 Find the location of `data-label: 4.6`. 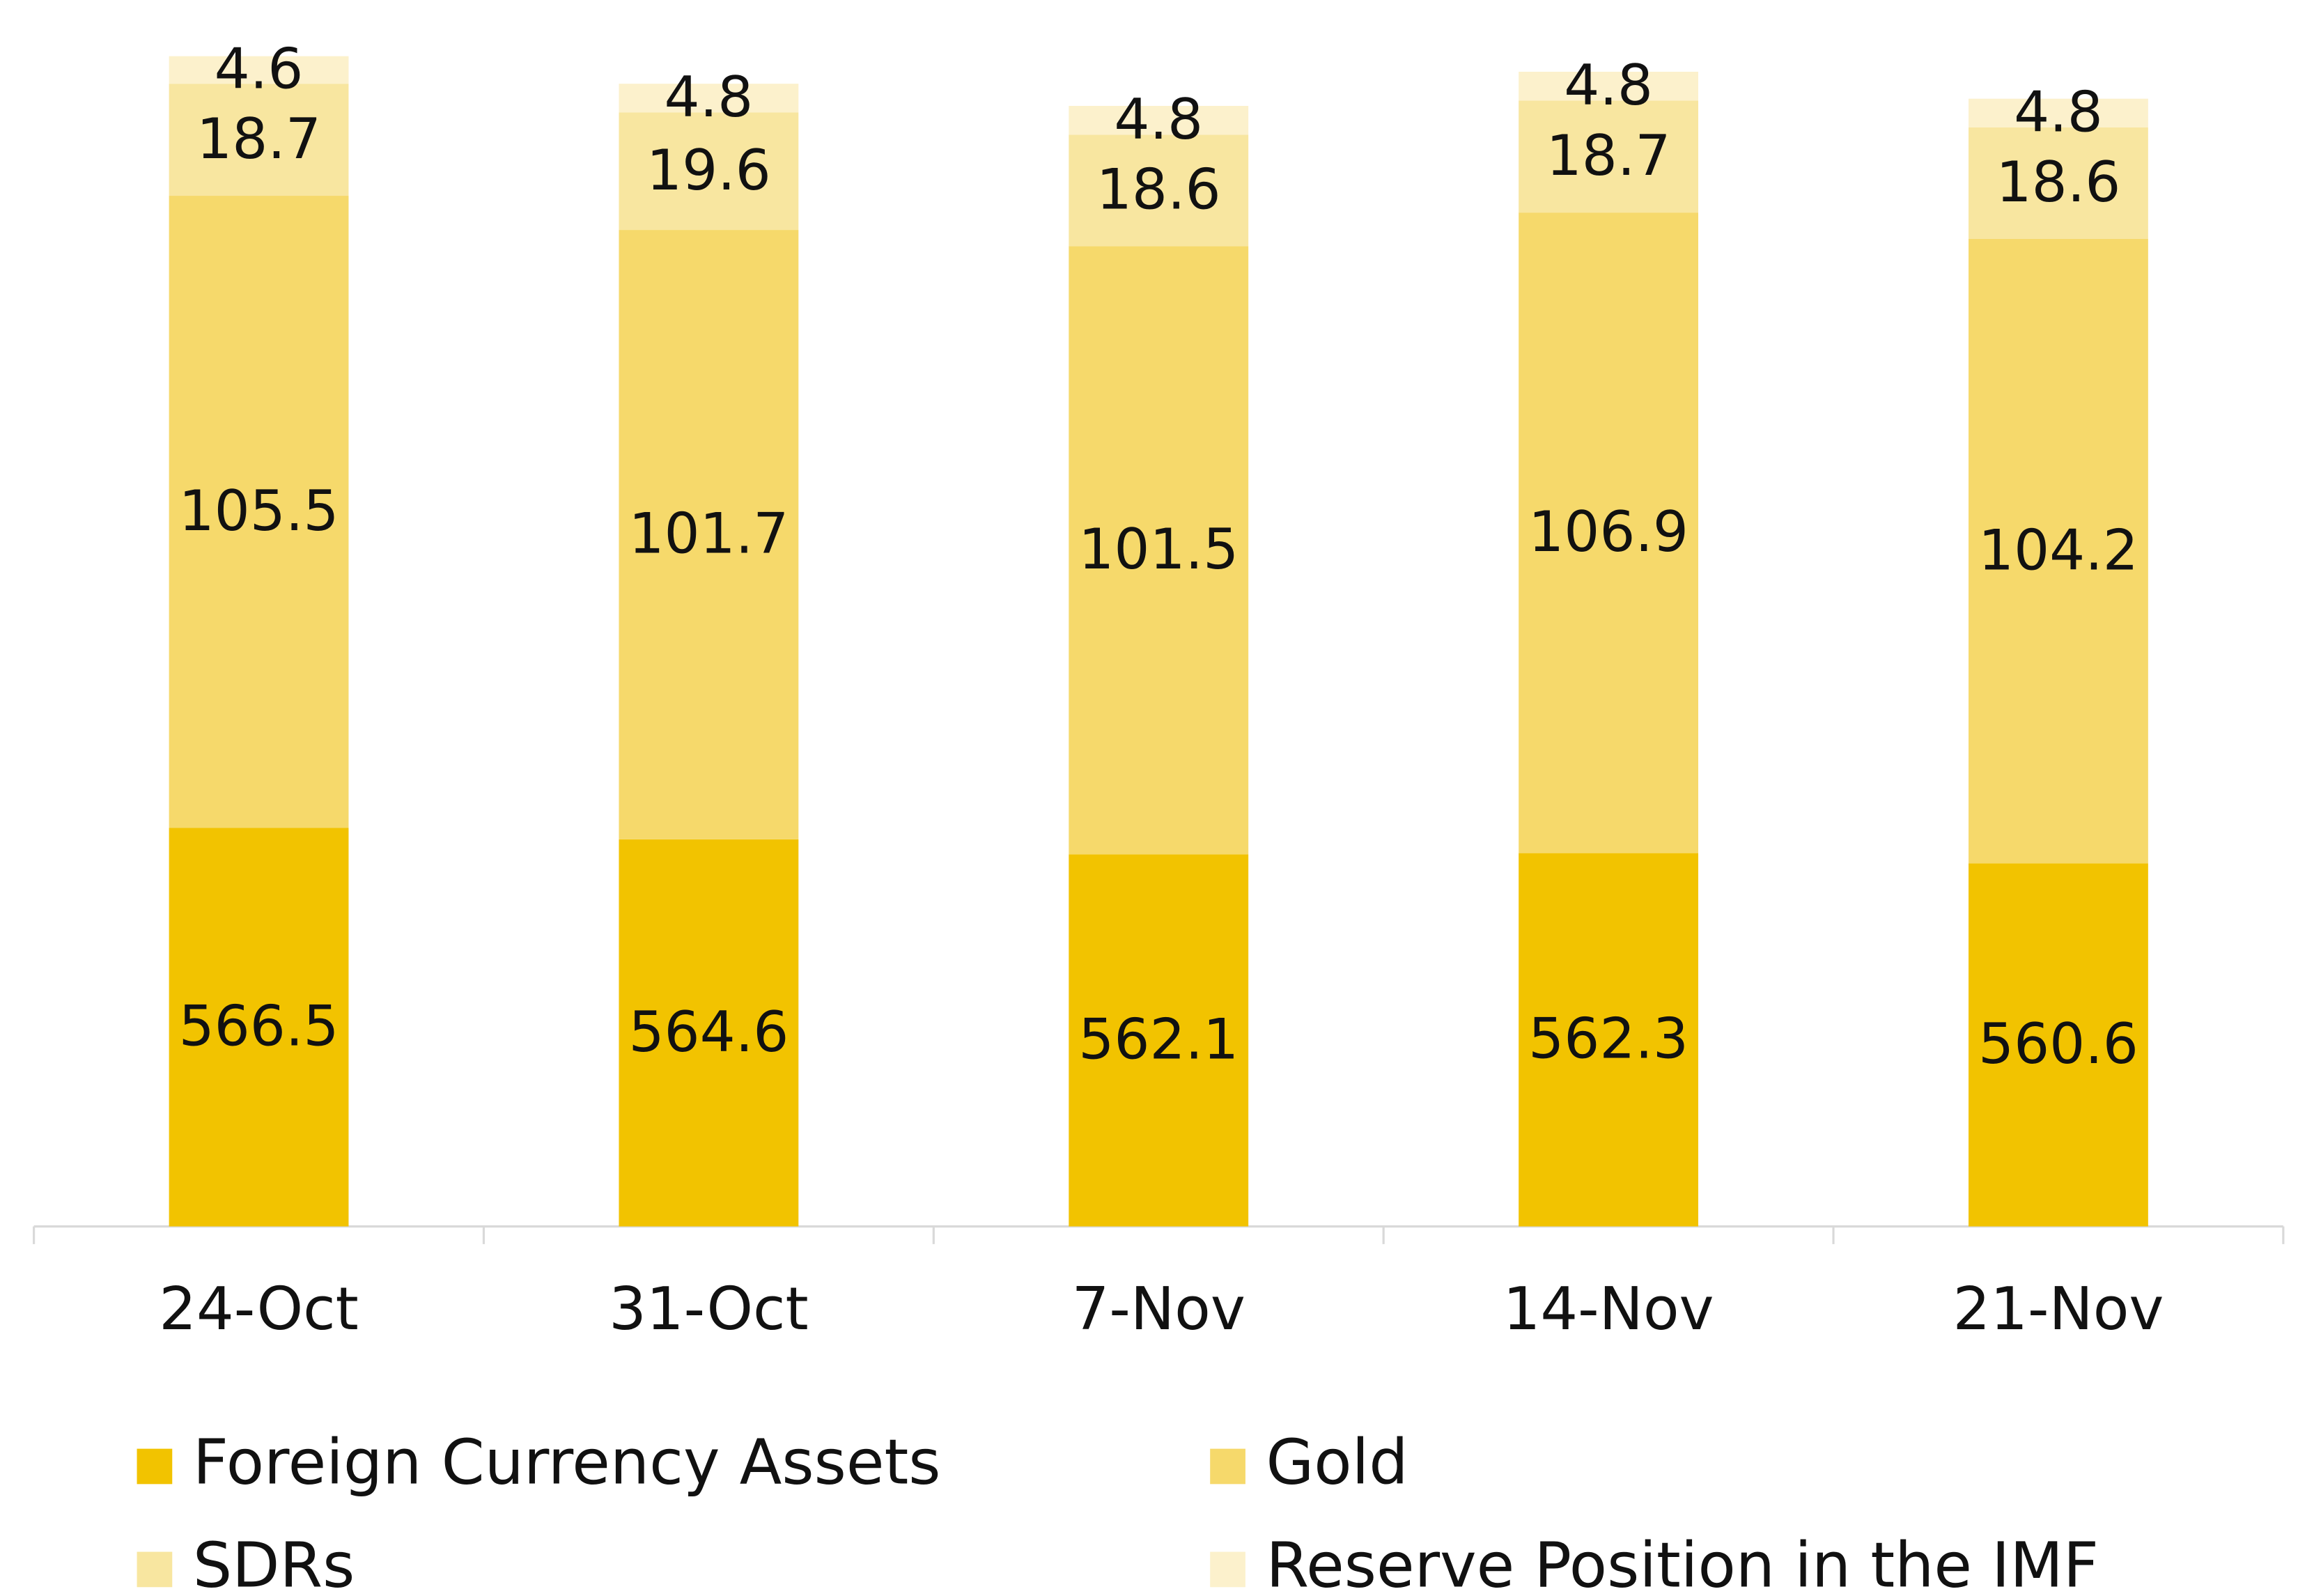

data-label: 4.6 is located at coordinates (259, 69).